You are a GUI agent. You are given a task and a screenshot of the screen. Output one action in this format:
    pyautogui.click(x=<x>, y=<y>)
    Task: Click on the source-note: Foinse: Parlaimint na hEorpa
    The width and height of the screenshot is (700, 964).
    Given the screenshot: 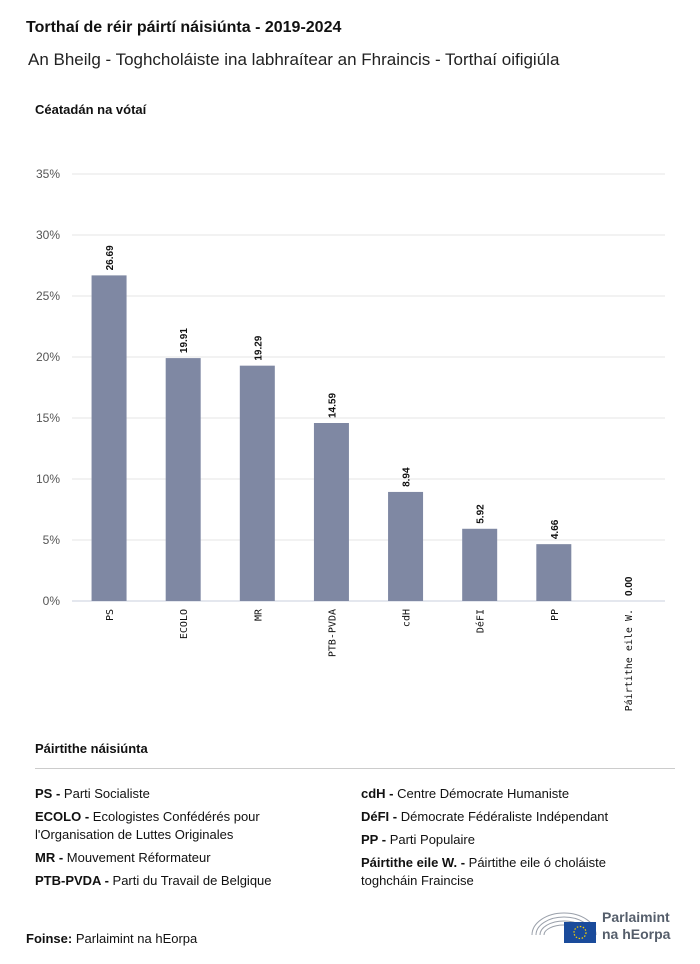 What is the action you would take?
    pyautogui.click(x=112, y=938)
    